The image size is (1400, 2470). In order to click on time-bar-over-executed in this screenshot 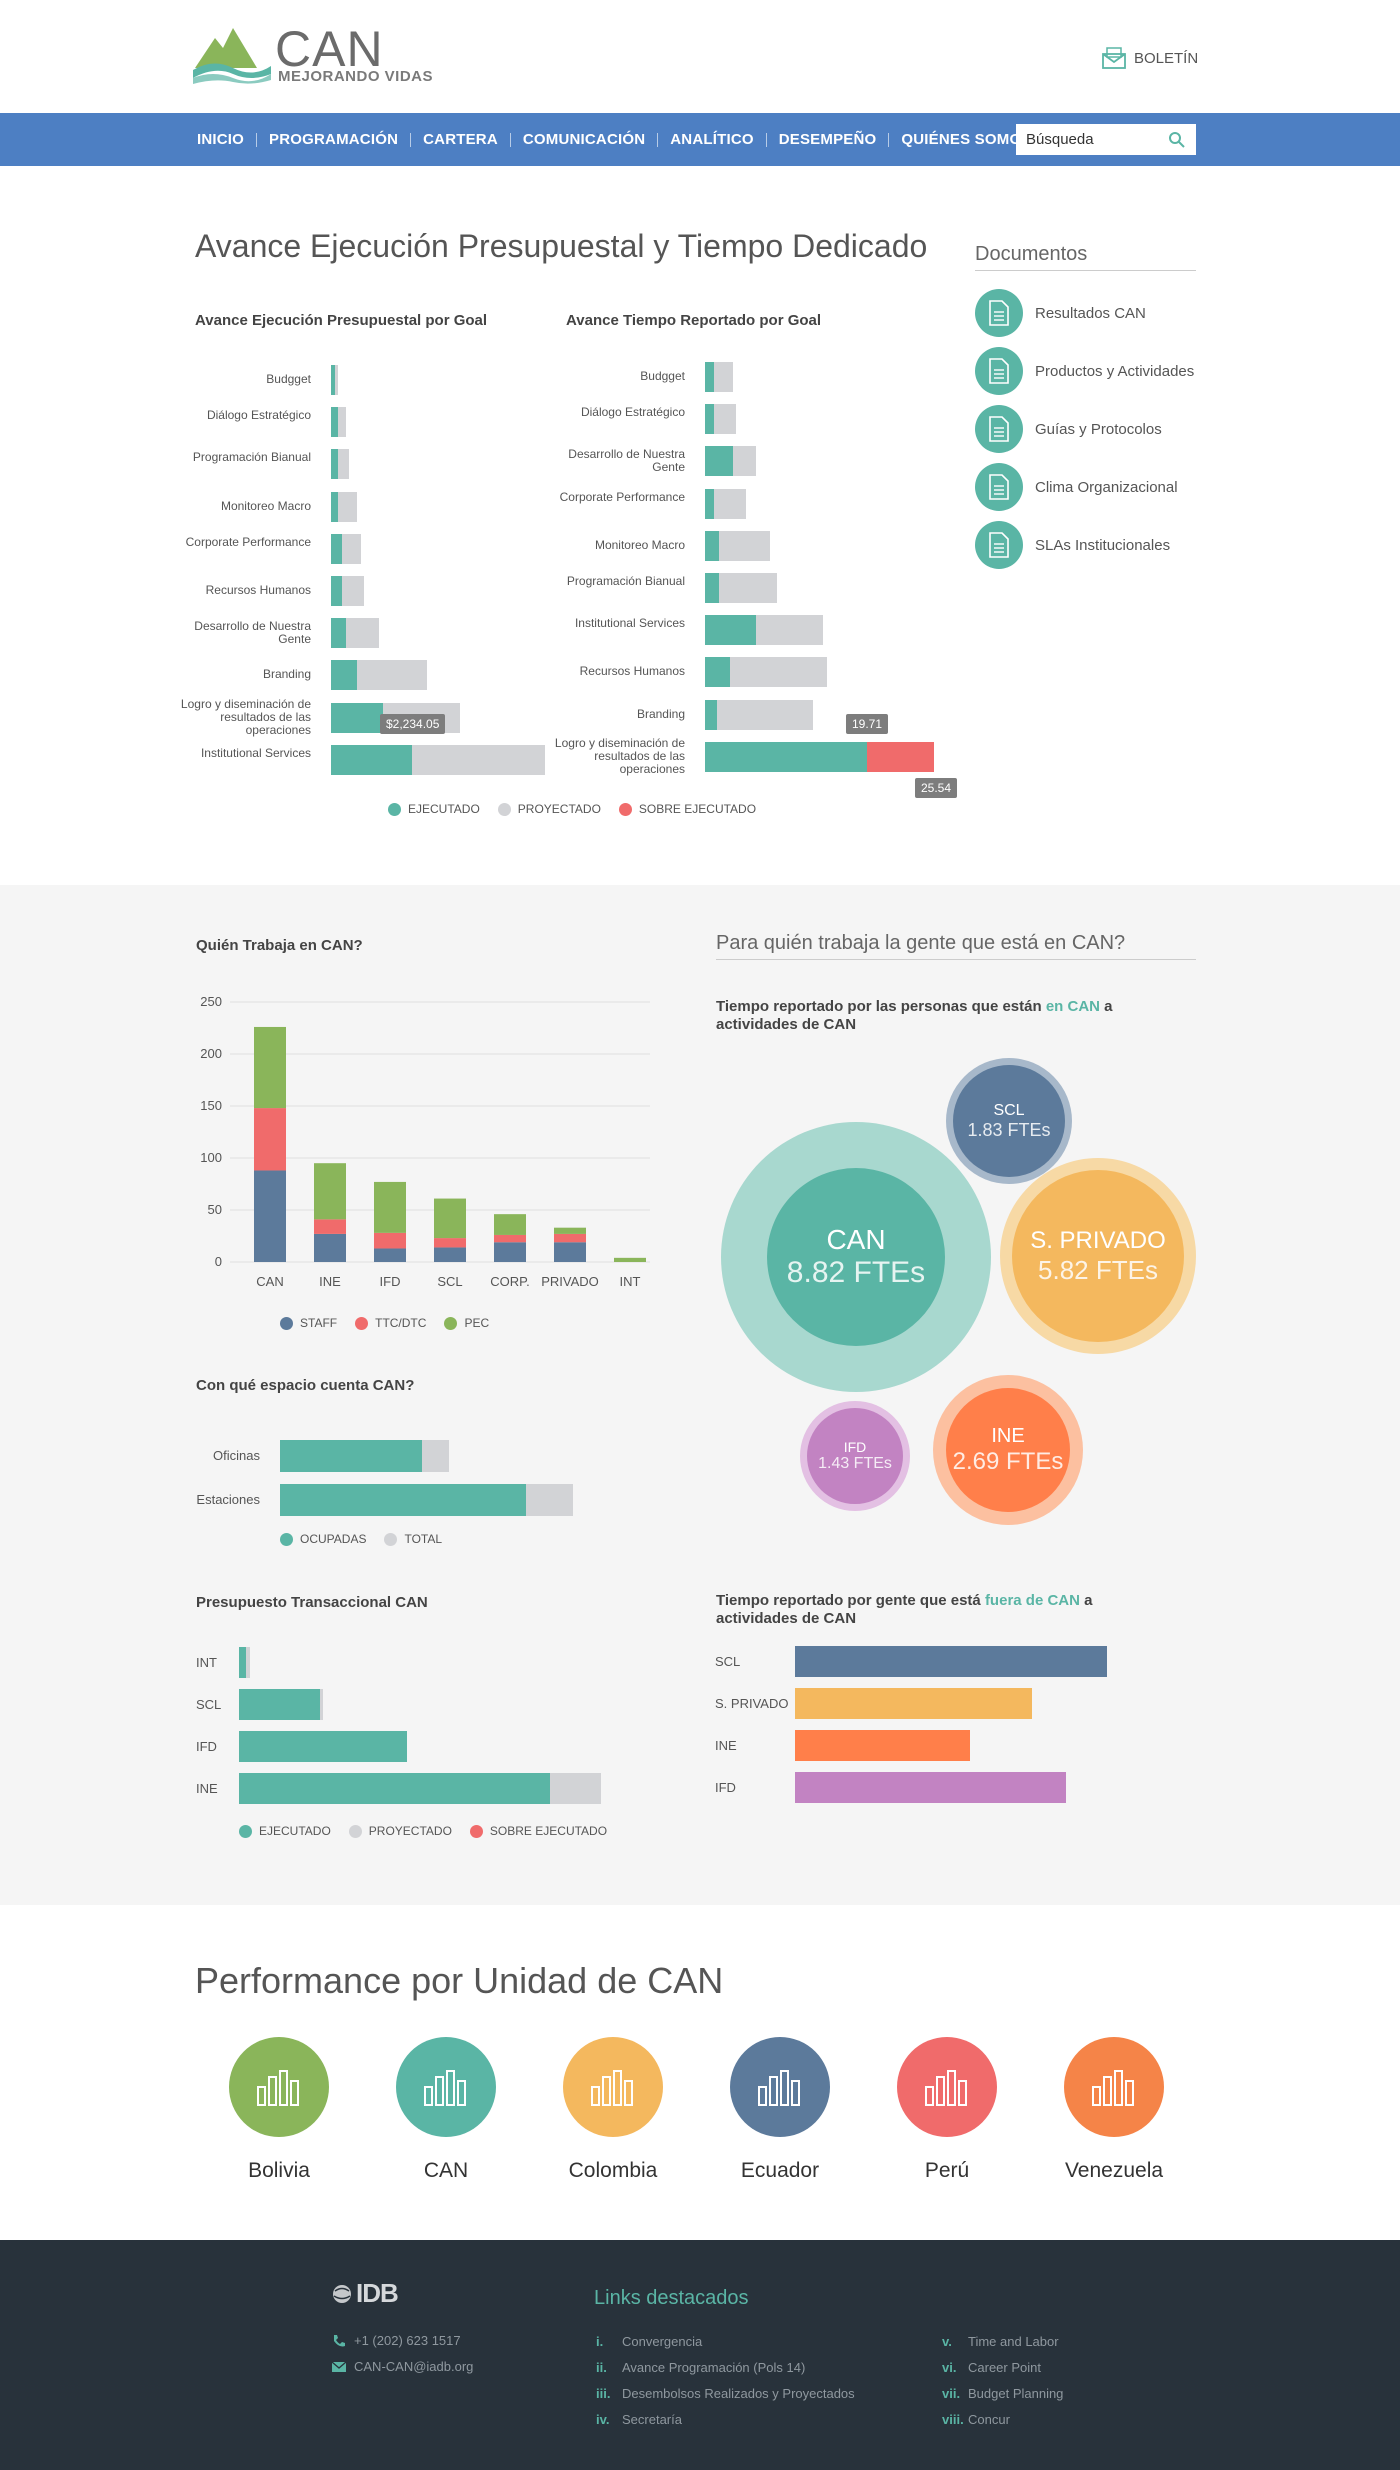, I will do `click(900, 756)`.